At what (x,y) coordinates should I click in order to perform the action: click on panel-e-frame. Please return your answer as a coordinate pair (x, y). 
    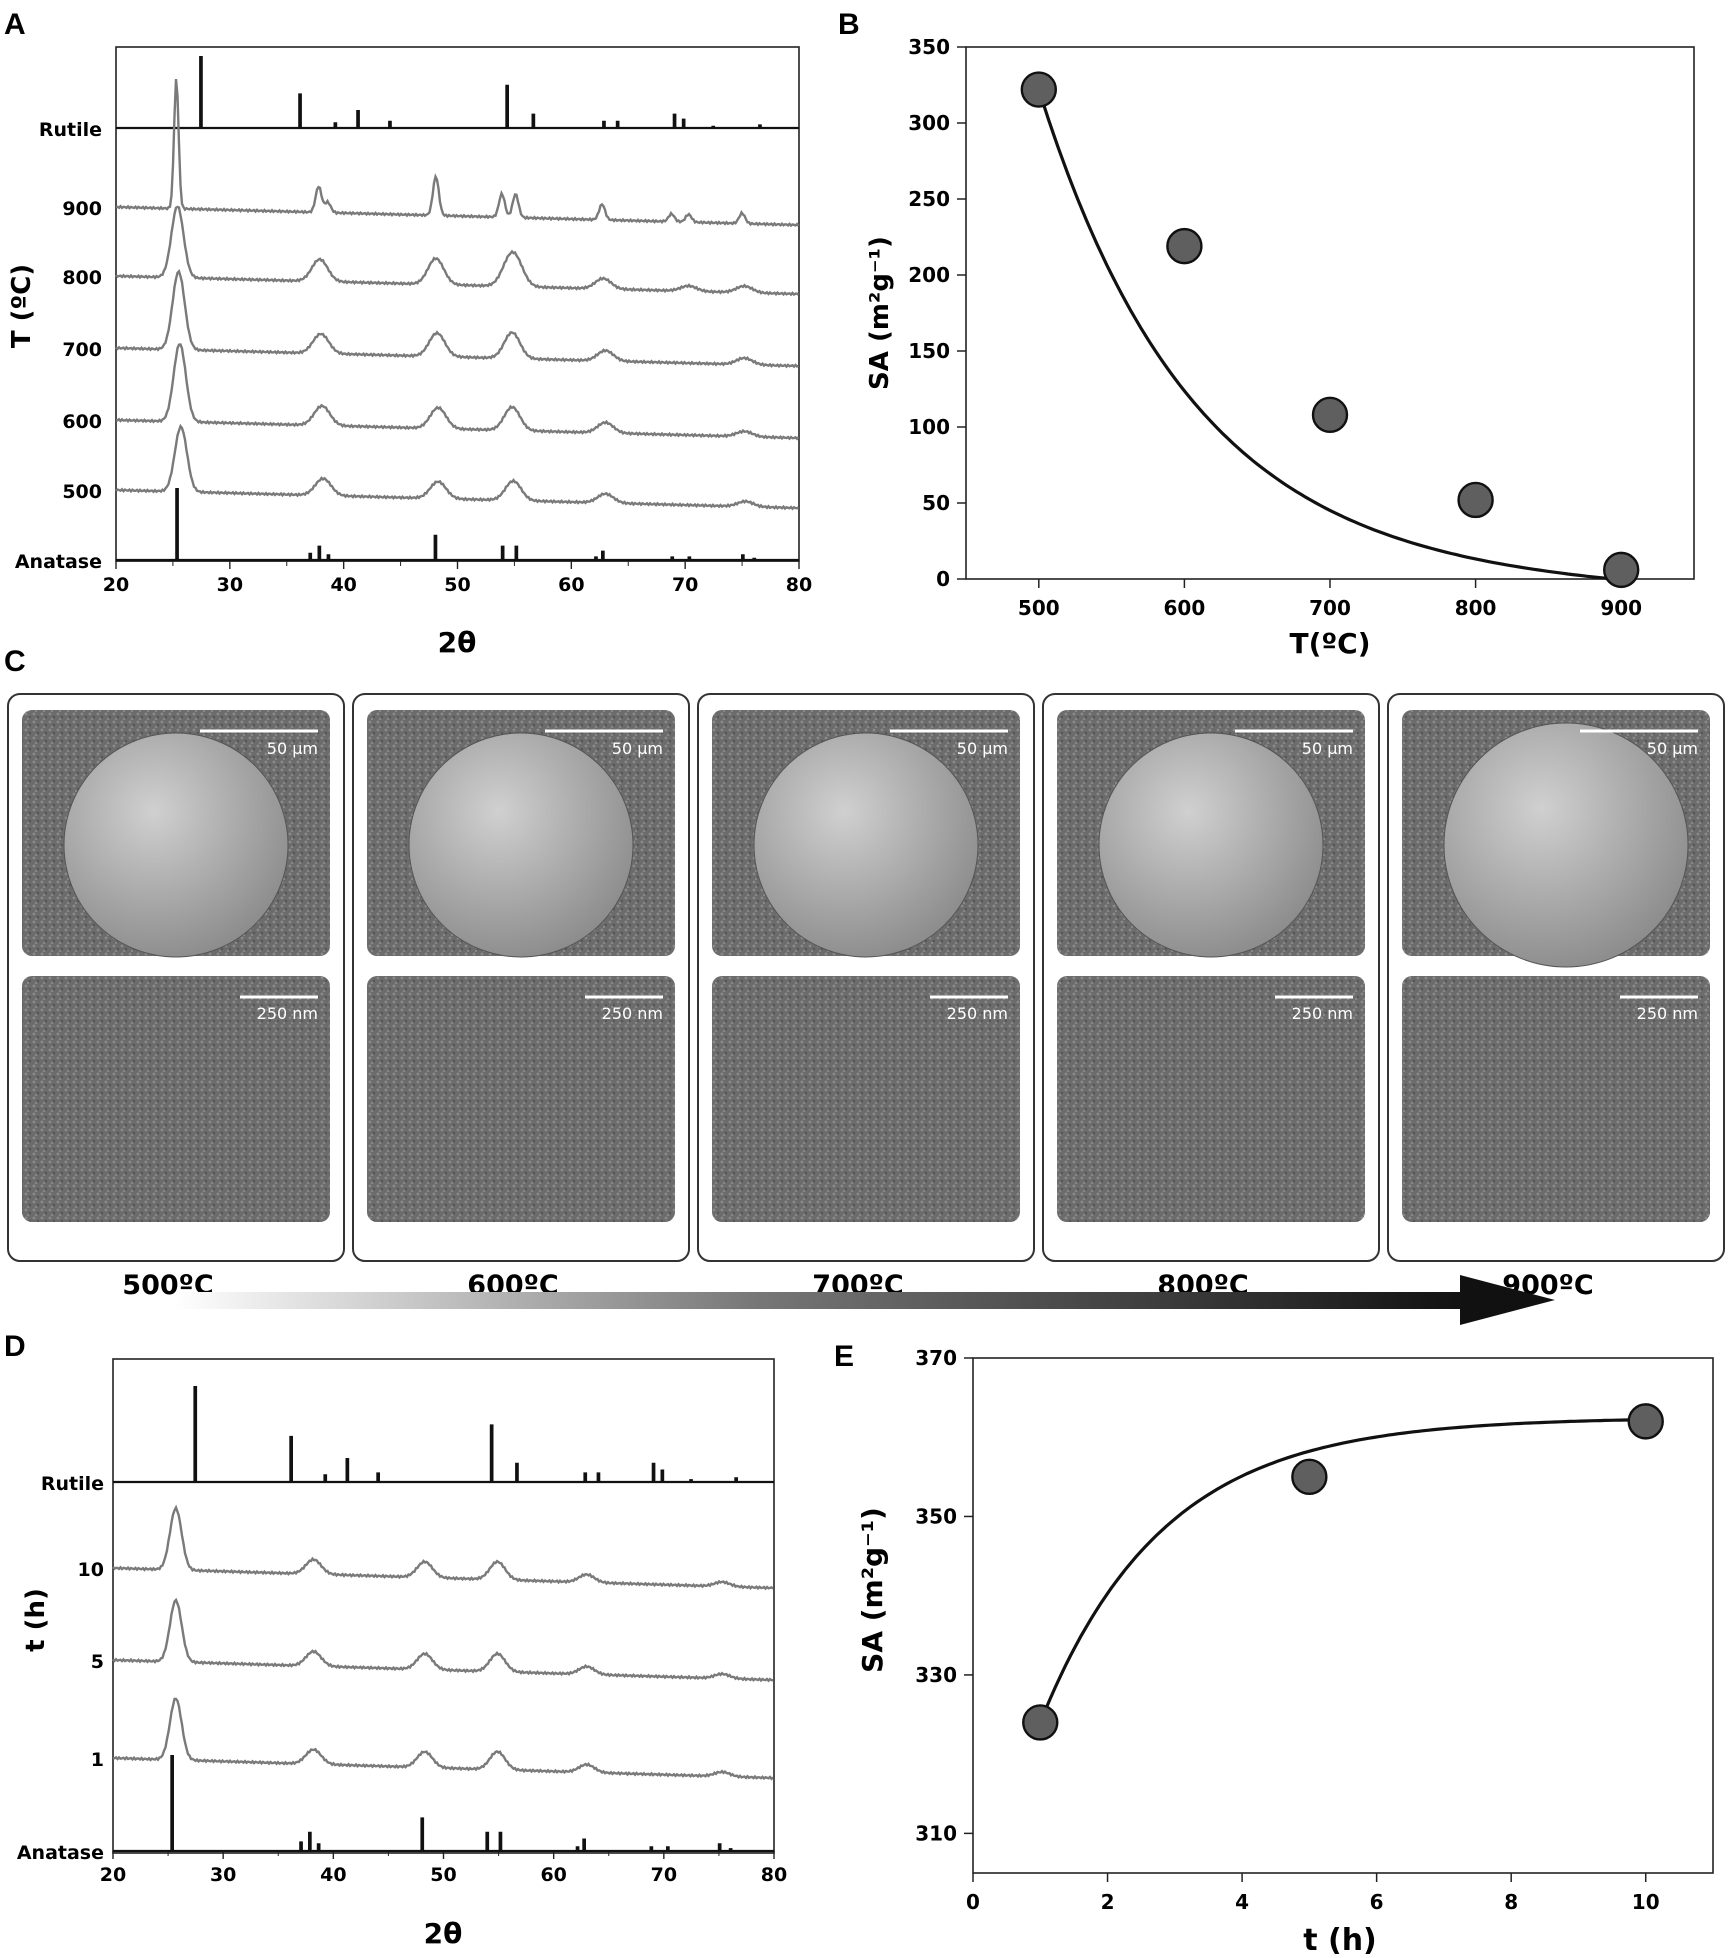
    Looking at the image, I should click on (1343, 1615).